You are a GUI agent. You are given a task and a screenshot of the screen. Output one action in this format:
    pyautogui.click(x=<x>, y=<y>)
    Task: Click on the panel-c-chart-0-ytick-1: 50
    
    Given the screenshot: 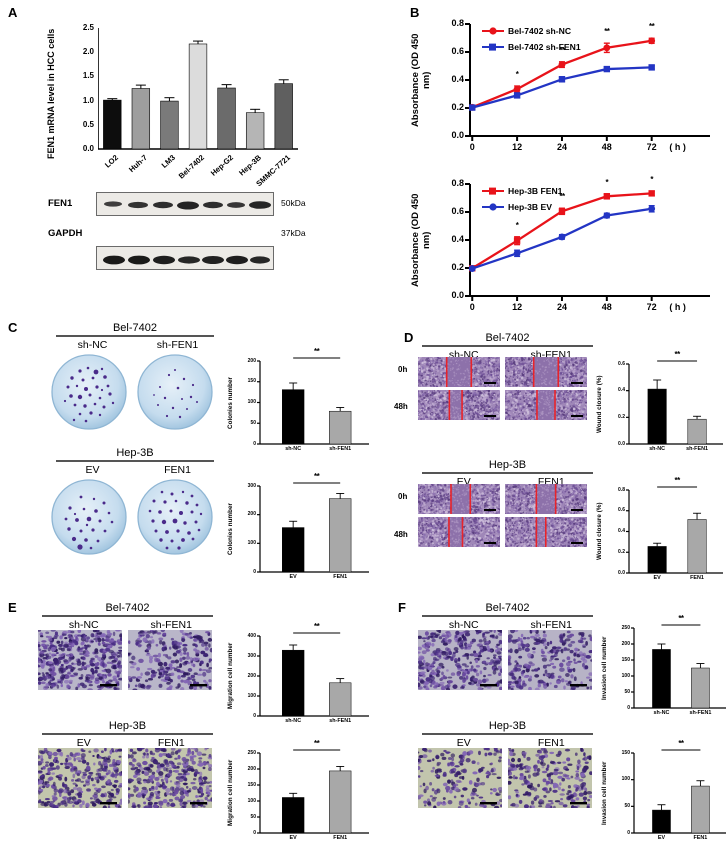 What is the action you would take?
    pyautogui.click(x=243, y=423)
    